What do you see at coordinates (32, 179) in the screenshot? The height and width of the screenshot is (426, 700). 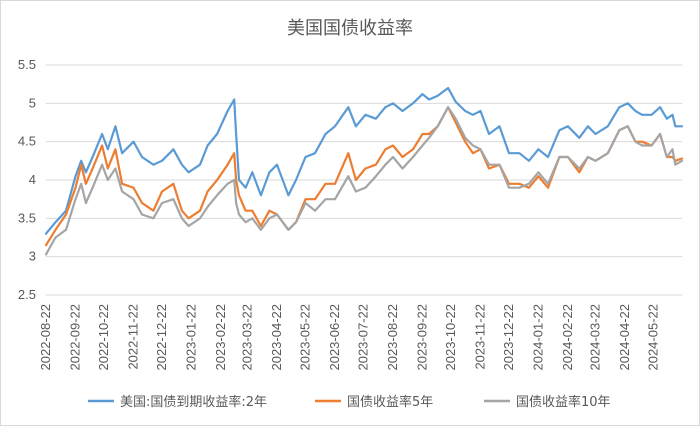 I see `y-tick-label: 4` at bounding box center [32, 179].